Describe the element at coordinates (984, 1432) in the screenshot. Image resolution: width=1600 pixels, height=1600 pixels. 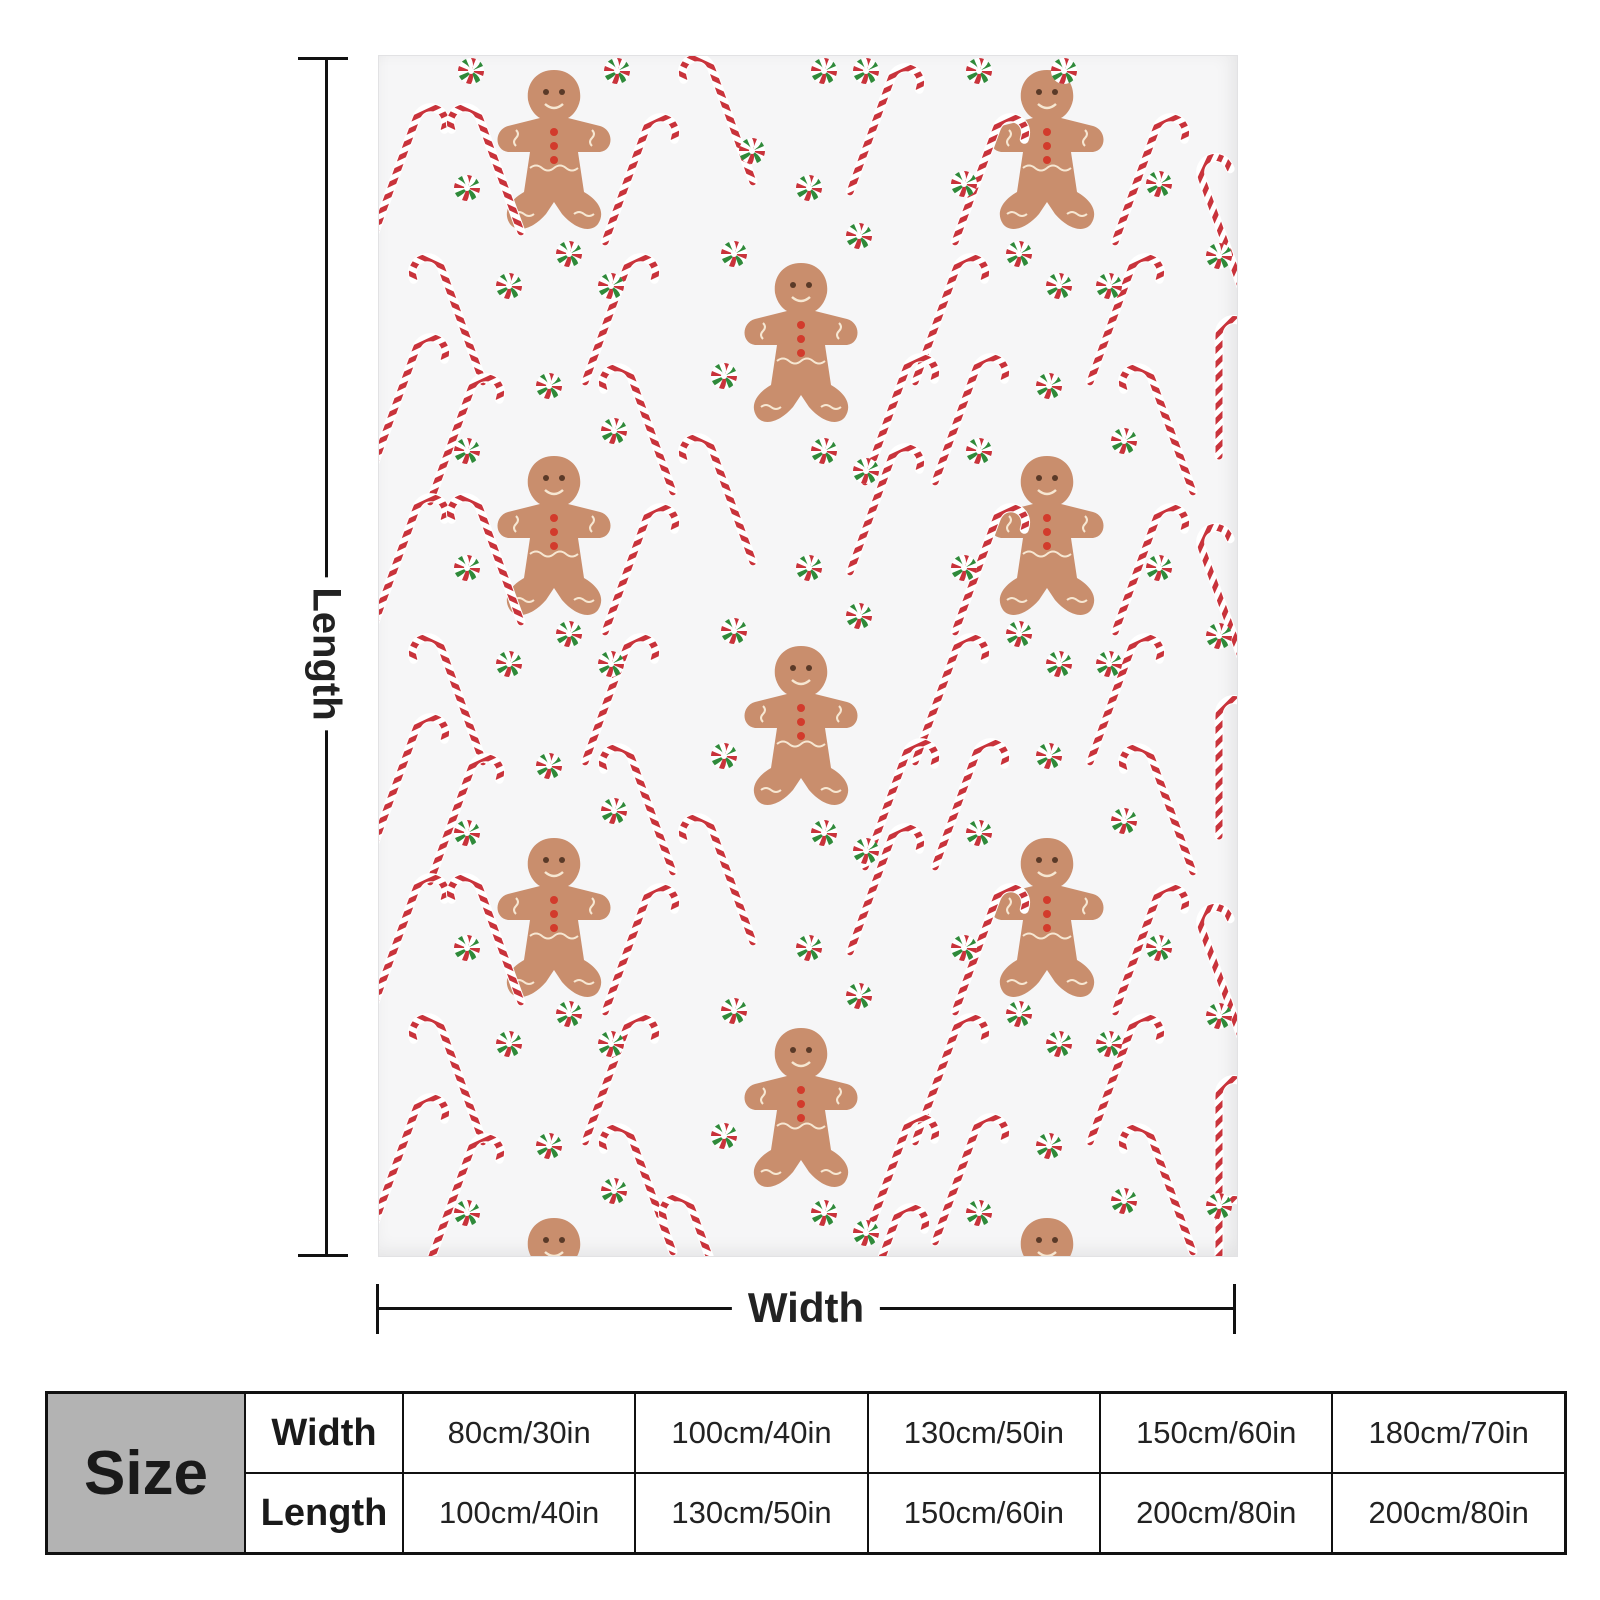
I see `width-value-cell: 130cm/50in` at that location.